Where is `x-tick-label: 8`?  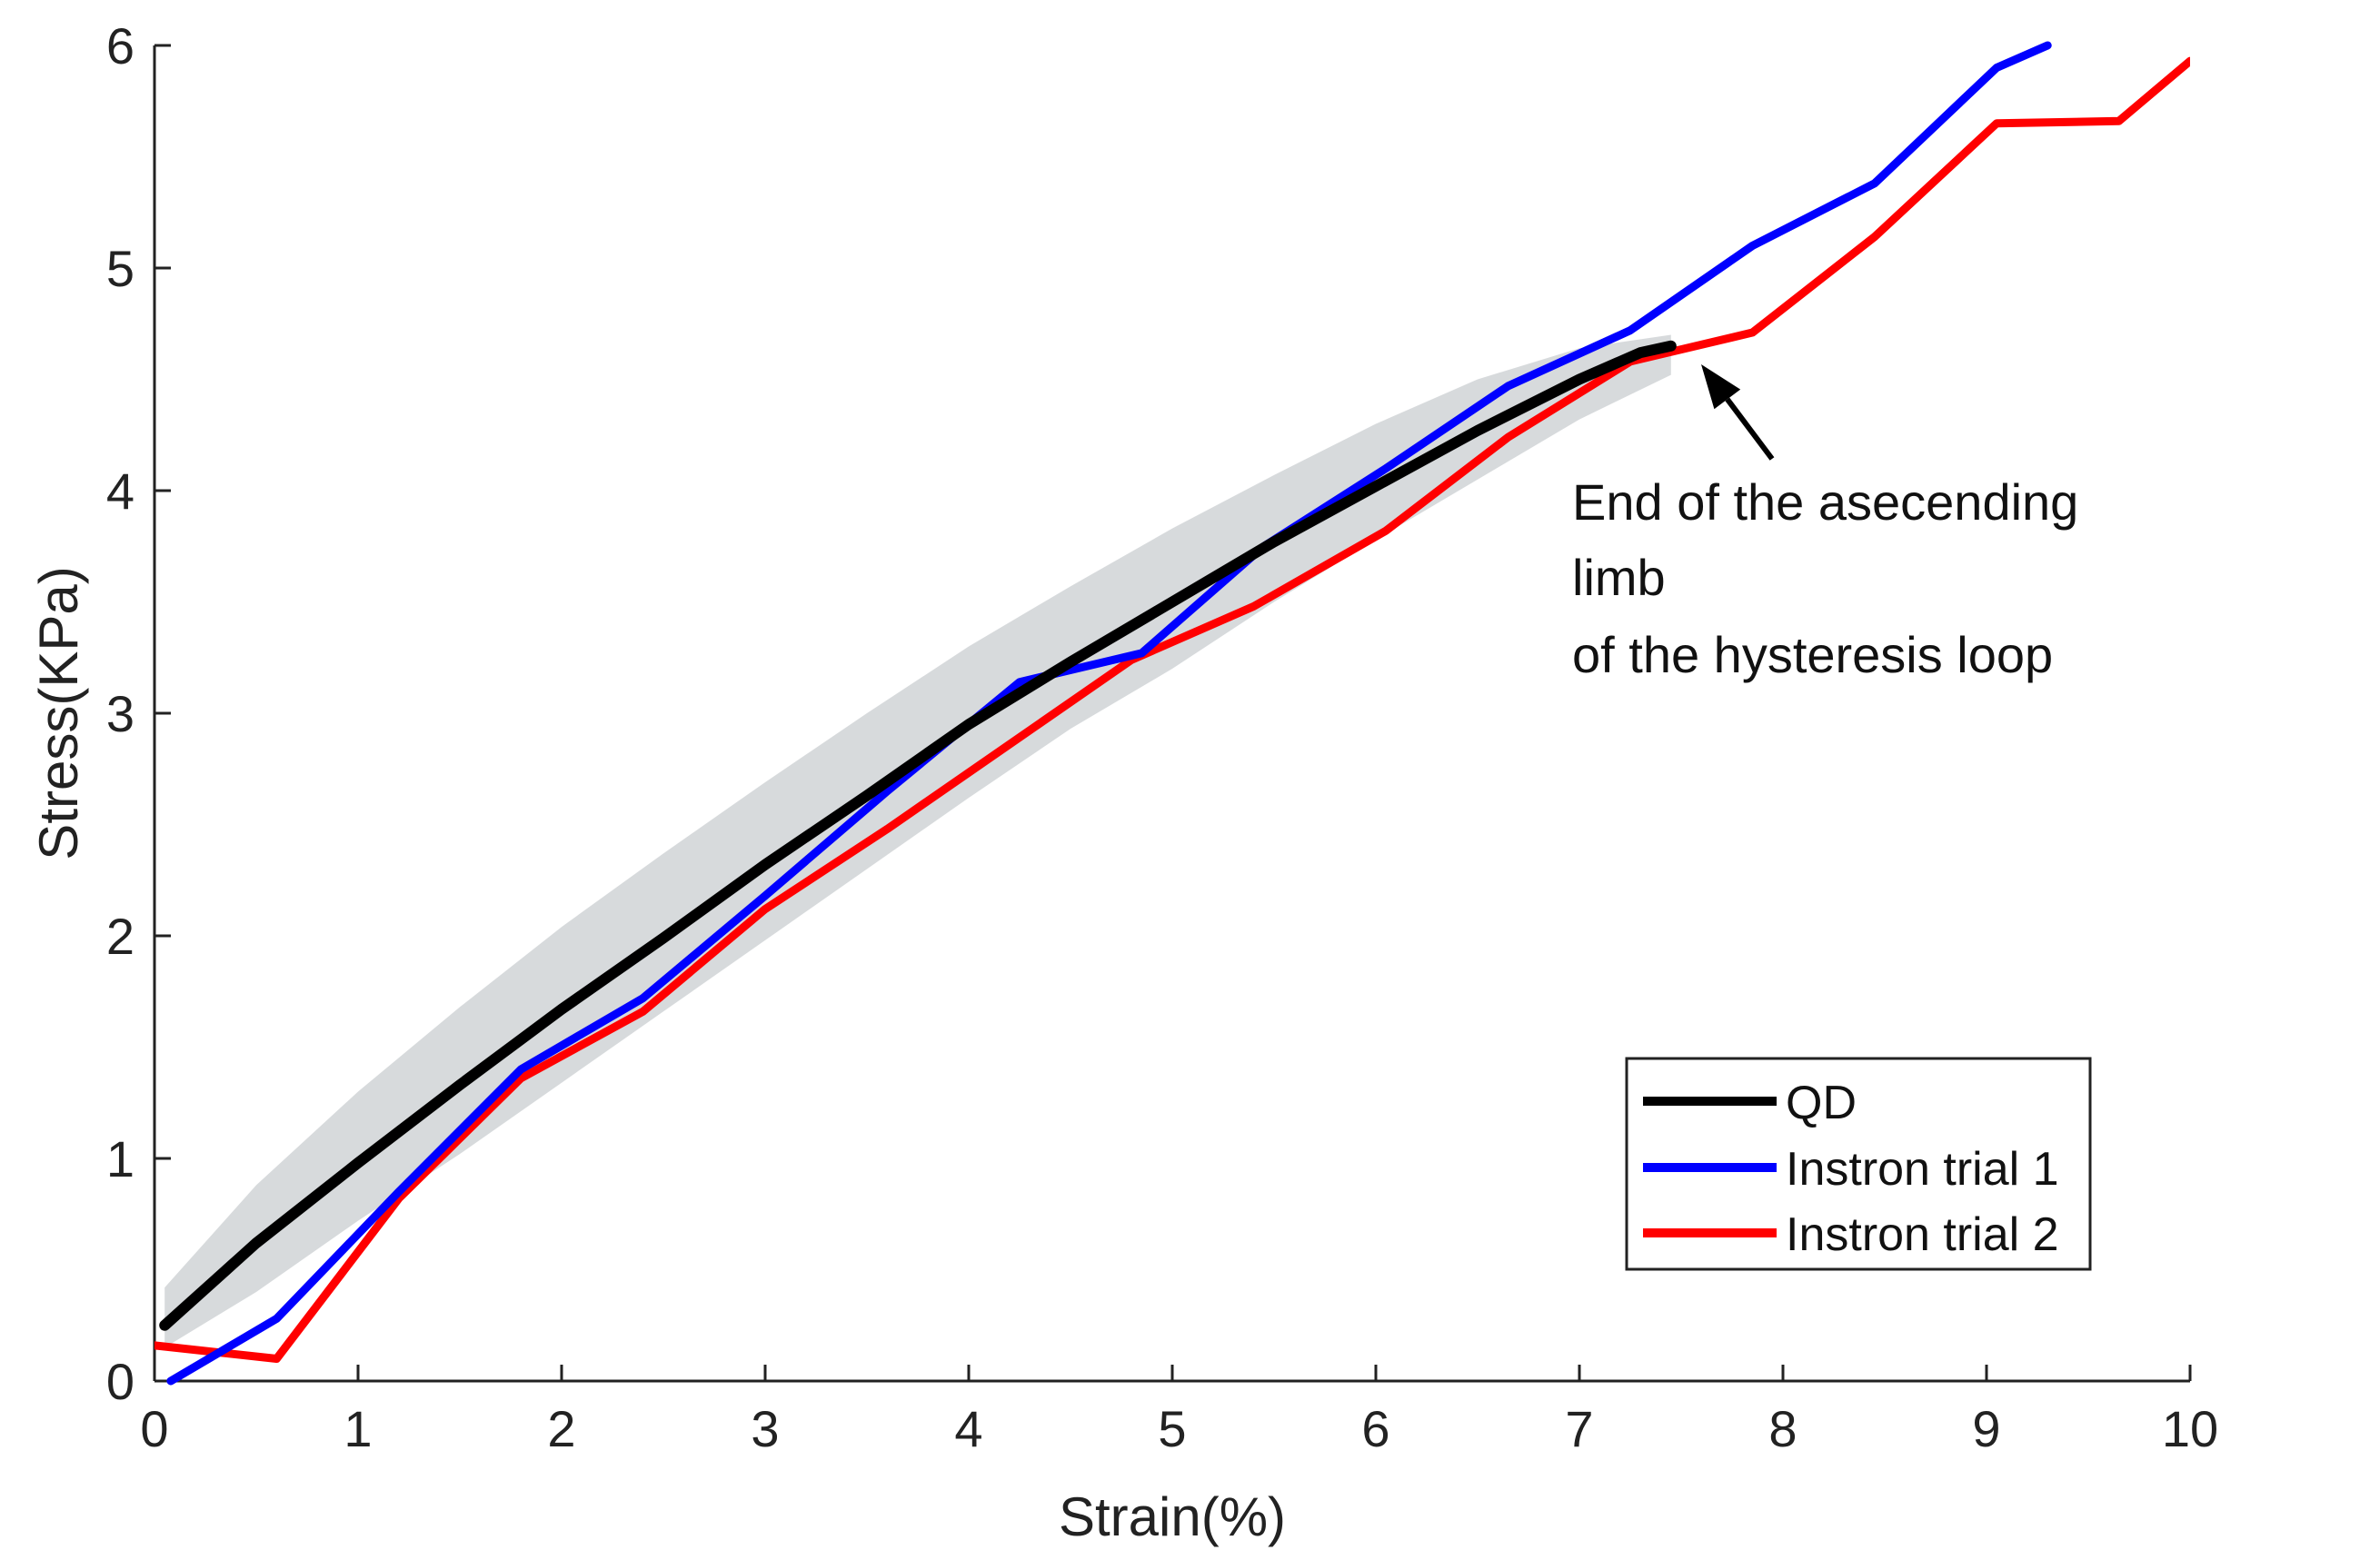 x-tick-label: 8 is located at coordinates (1782, 1429).